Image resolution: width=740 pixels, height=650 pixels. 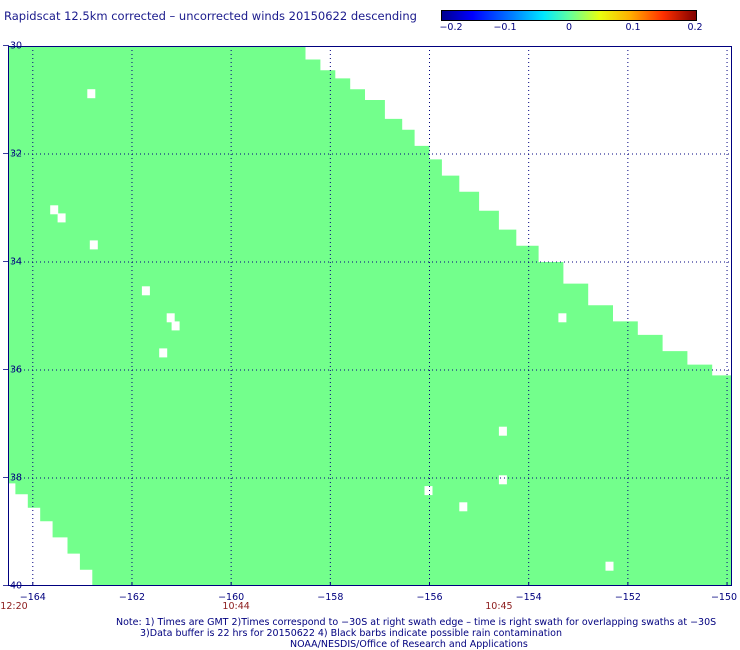 What do you see at coordinates (12, 586) in the screenshot?
I see `lat-tick-label: −40` at bounding box center [12, 586].